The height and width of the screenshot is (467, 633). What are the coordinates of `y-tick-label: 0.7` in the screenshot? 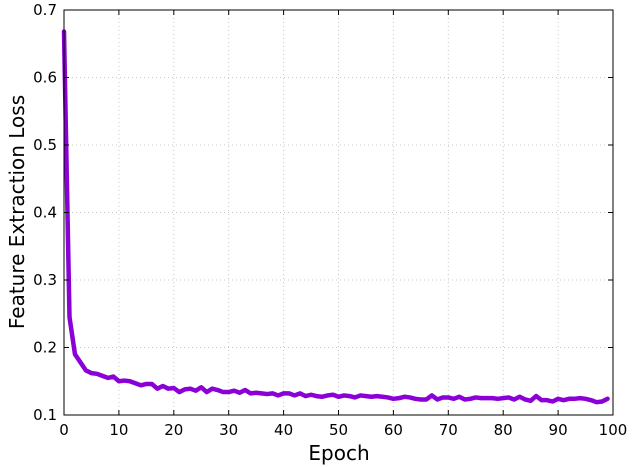 It's located at (45, 10).